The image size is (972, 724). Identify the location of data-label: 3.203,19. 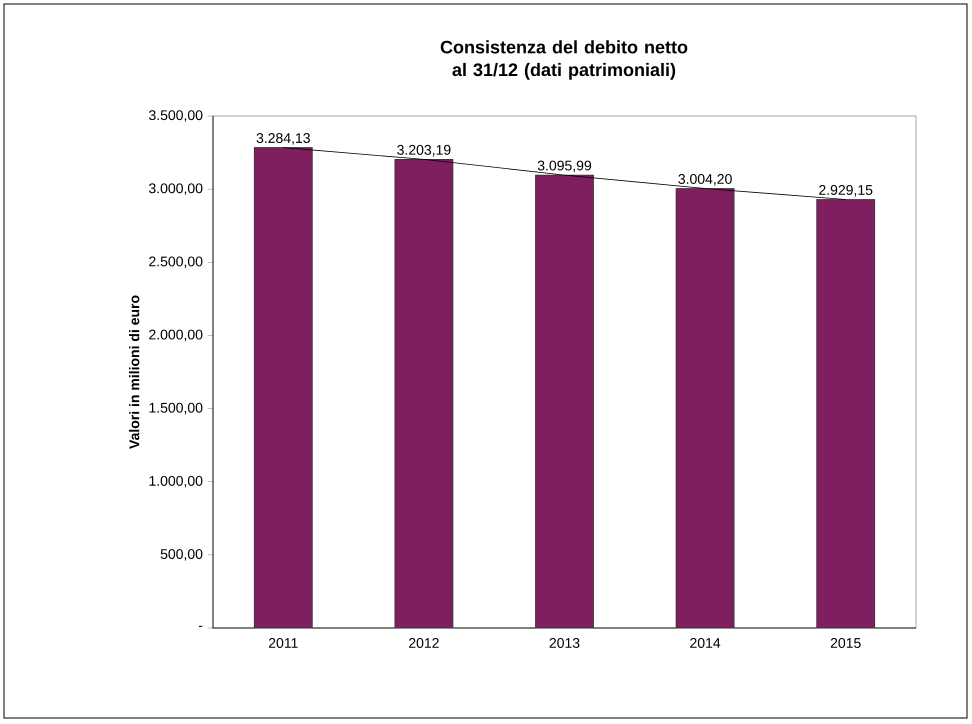
(423, 150).